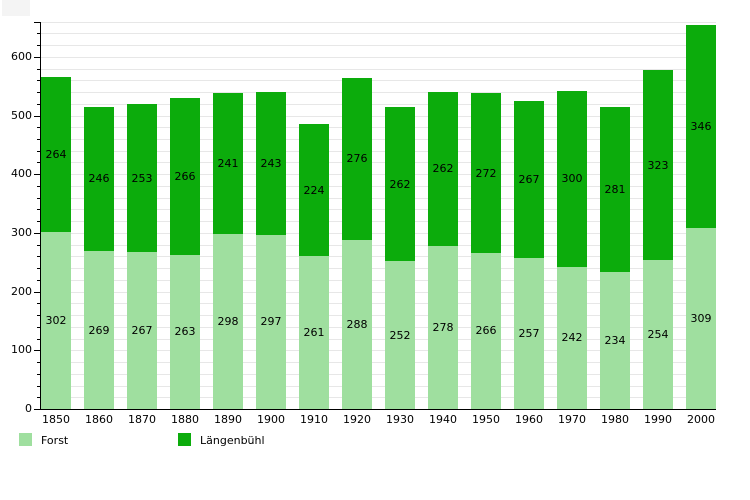  Describe the element at coordinates (185, 419) in the screenshot. I see `x-axis-label: 1880` at that location.